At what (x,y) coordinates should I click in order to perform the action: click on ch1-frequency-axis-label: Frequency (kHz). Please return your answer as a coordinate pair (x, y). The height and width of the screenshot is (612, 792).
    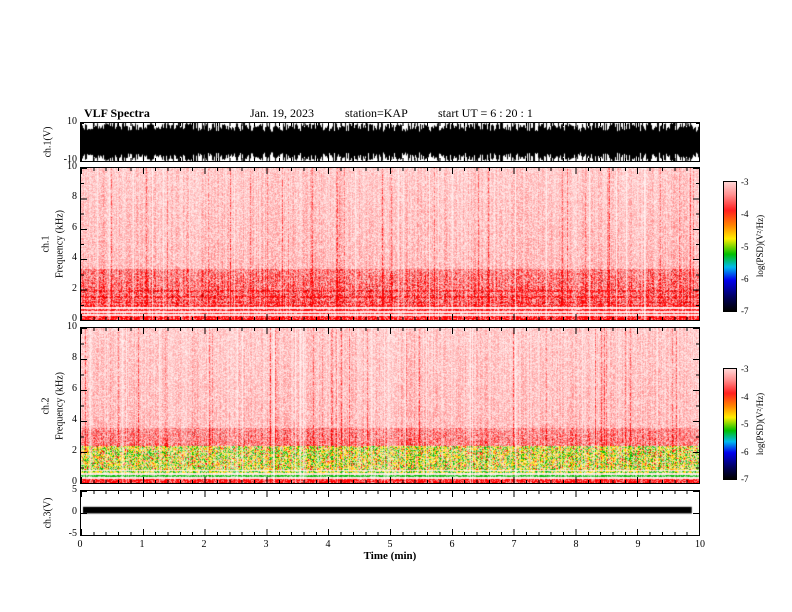
    Looking at the image, I should click on (60, 244).